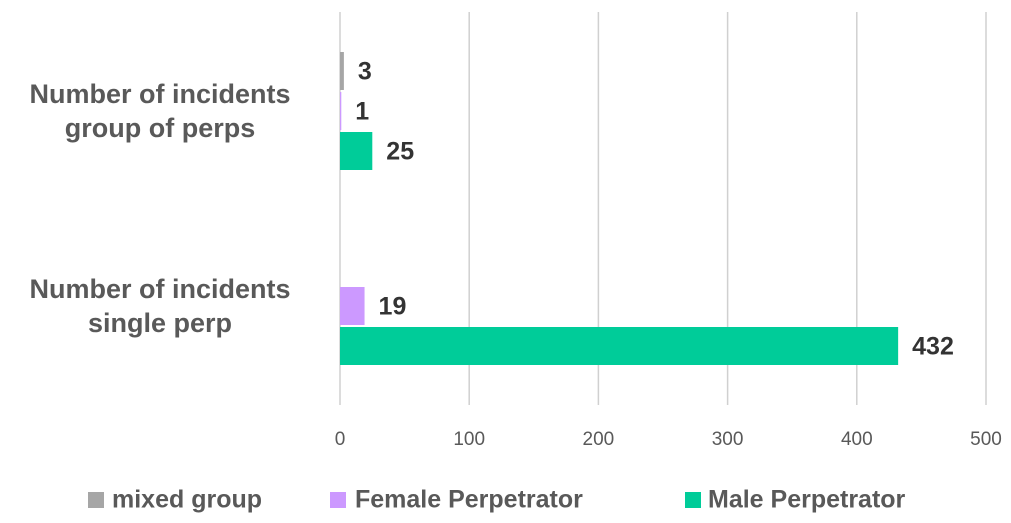 The height and width of the screenshot is (523, 1011). I want to click on legend-label: Male Perpetrator, so click(807, 500).